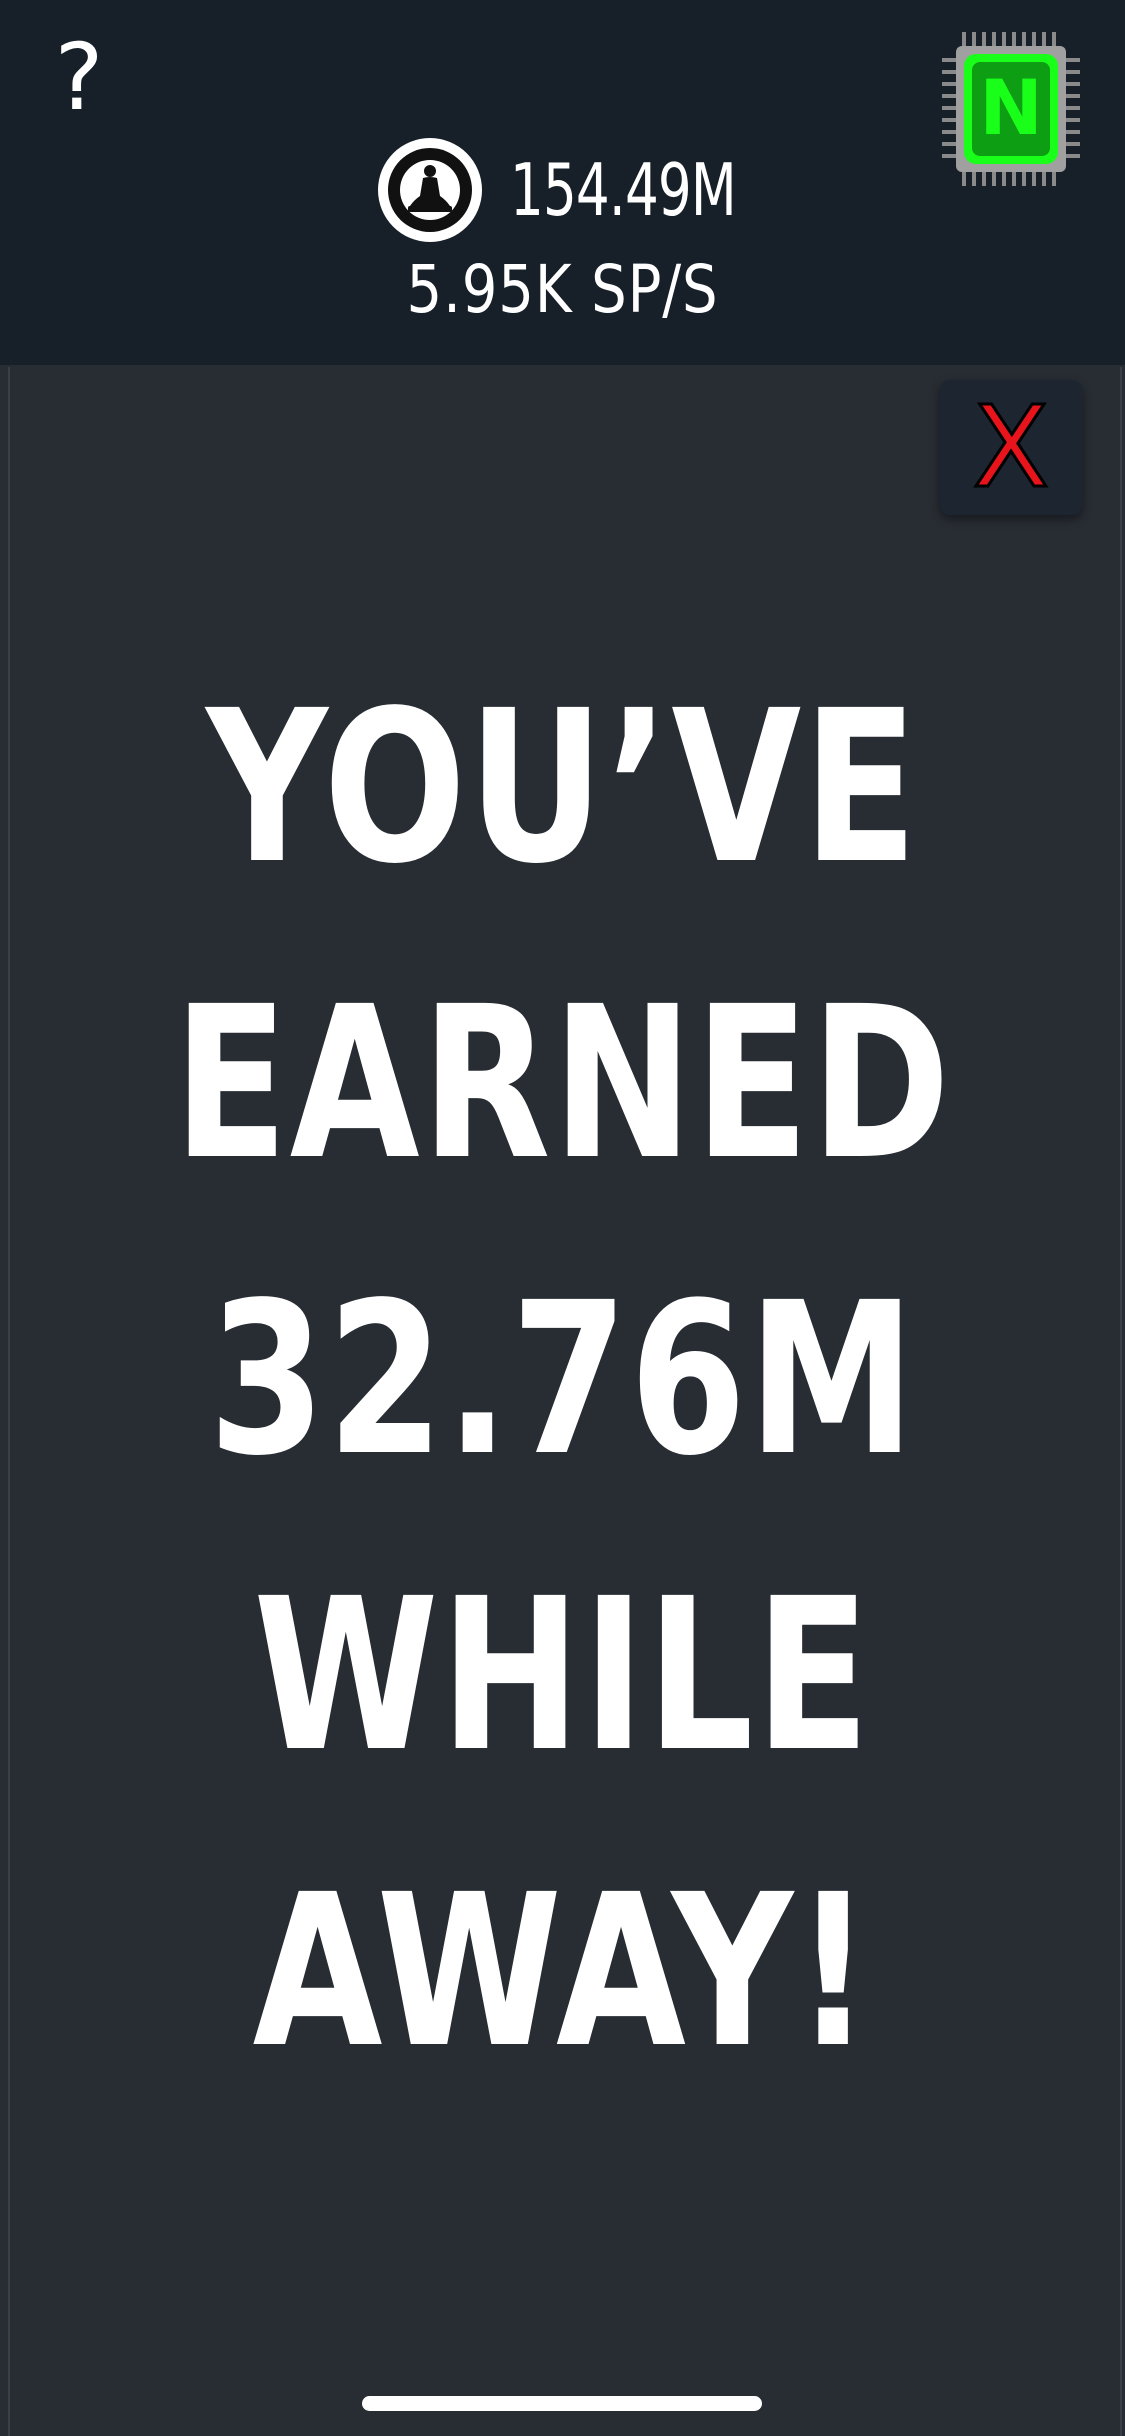 This screenshot has width=1125, height=2436. I want to click on close-button: X, so click(1011, 447).